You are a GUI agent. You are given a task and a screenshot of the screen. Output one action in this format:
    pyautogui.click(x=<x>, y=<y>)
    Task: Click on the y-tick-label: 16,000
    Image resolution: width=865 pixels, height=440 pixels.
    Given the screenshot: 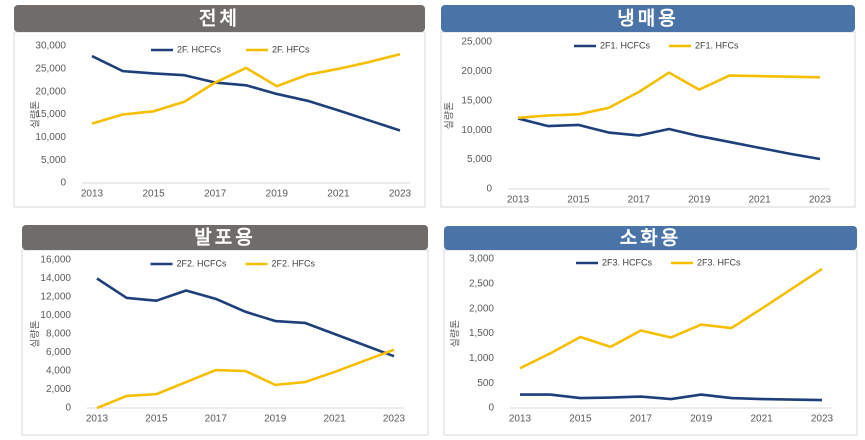 What is the action you would take?
    pyautogui.click(x=55, y=260)
    